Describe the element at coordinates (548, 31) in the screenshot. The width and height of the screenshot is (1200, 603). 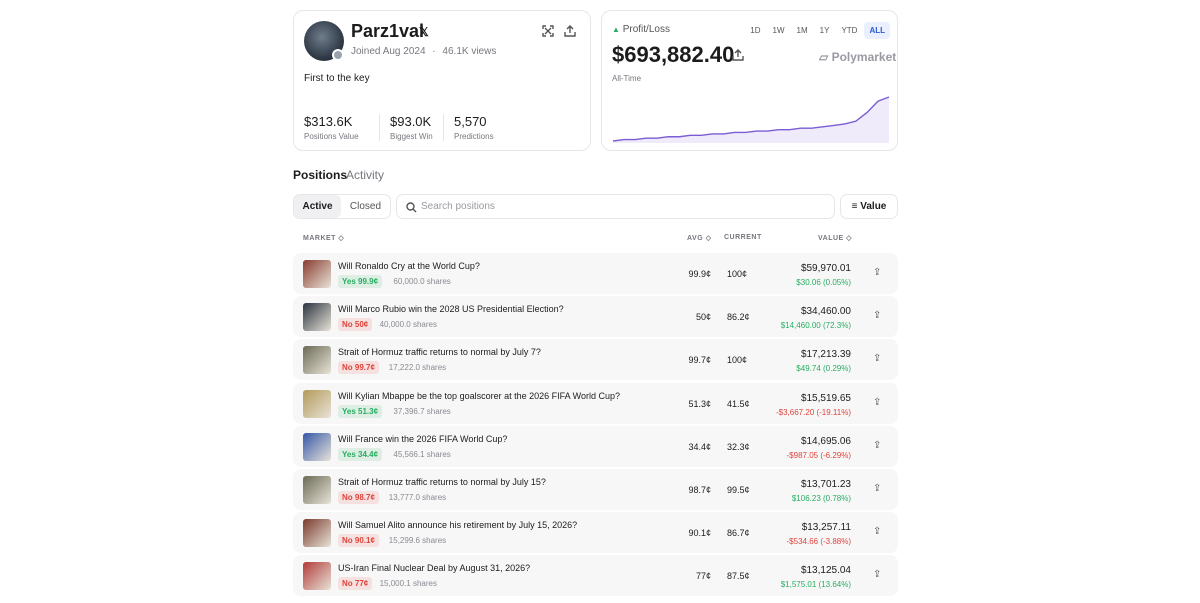
I see `expand-button` at that location.